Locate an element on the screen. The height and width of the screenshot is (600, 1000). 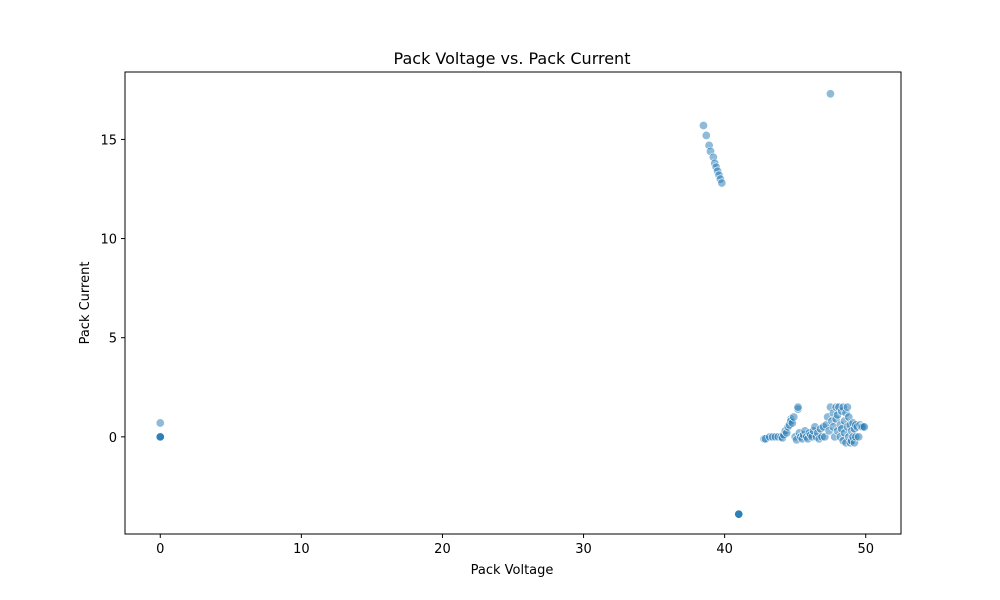
x-tick-label: 10 is located at coordinates (301, 549).